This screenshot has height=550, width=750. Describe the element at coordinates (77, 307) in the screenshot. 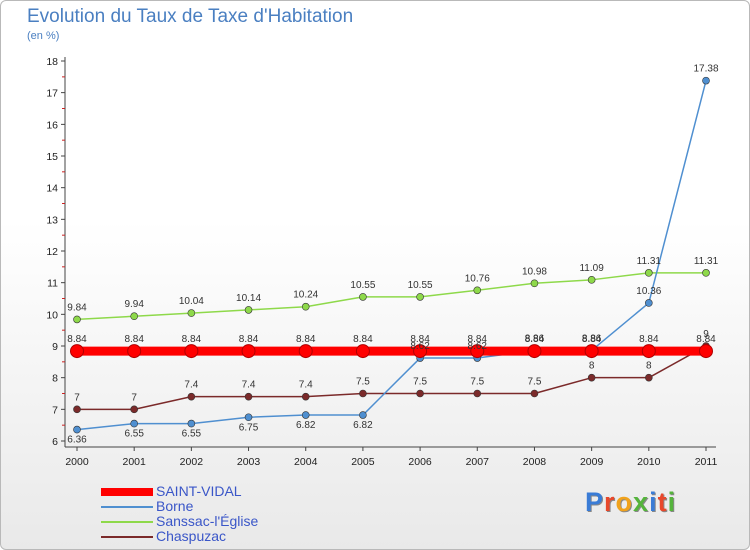

I see `data-label: 9.84` at that location.